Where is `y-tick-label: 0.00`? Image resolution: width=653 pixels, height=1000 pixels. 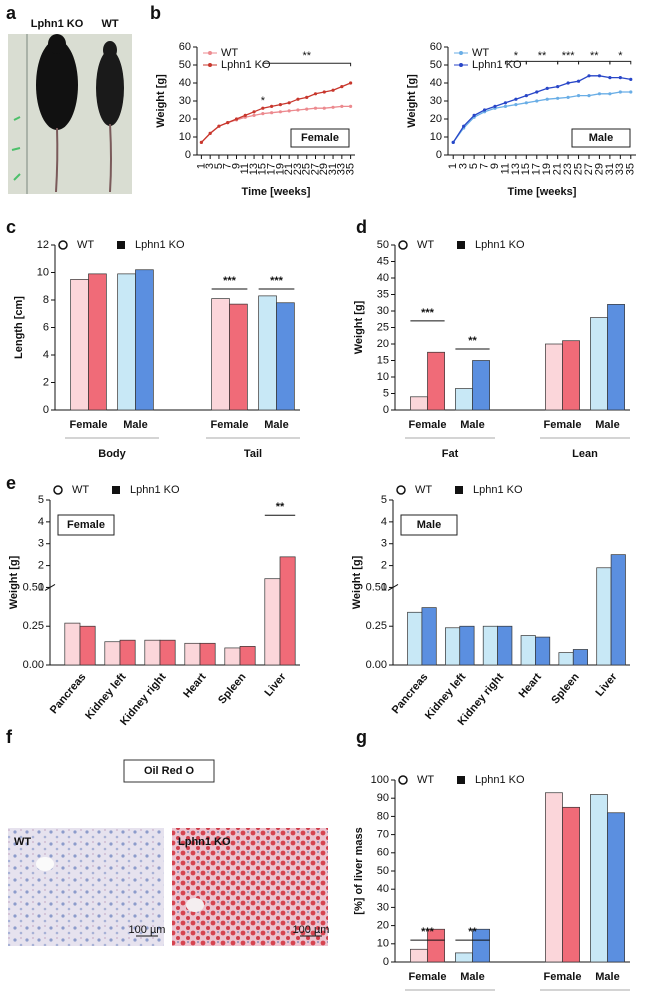
y-tick-label: 0.00 is located at coordinates (33, 665).